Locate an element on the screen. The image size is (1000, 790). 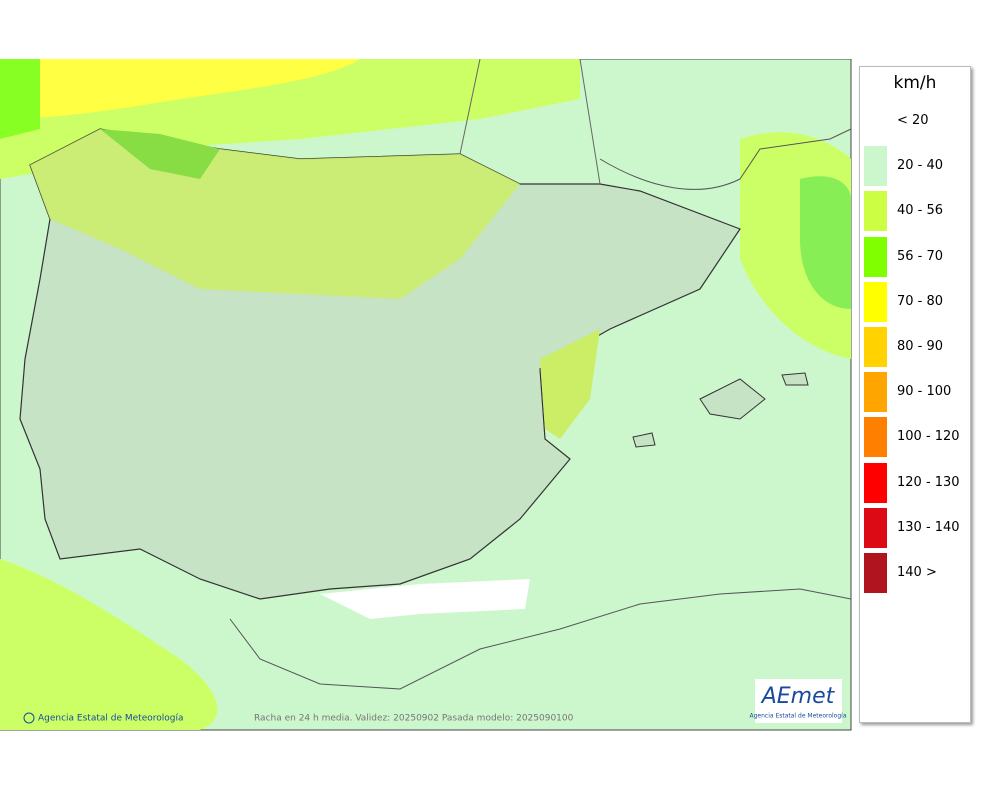
legend-label: 130 - 140 is located at coordinates (928, 527).